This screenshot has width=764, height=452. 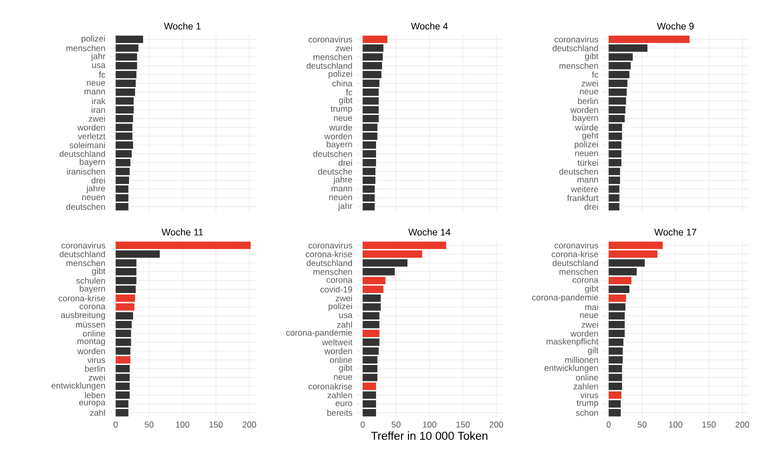 What do you see at coordinates (92, 136) in the screenshot?
I see `y-tick-label: verletzt` at bounding box center [92, 136].